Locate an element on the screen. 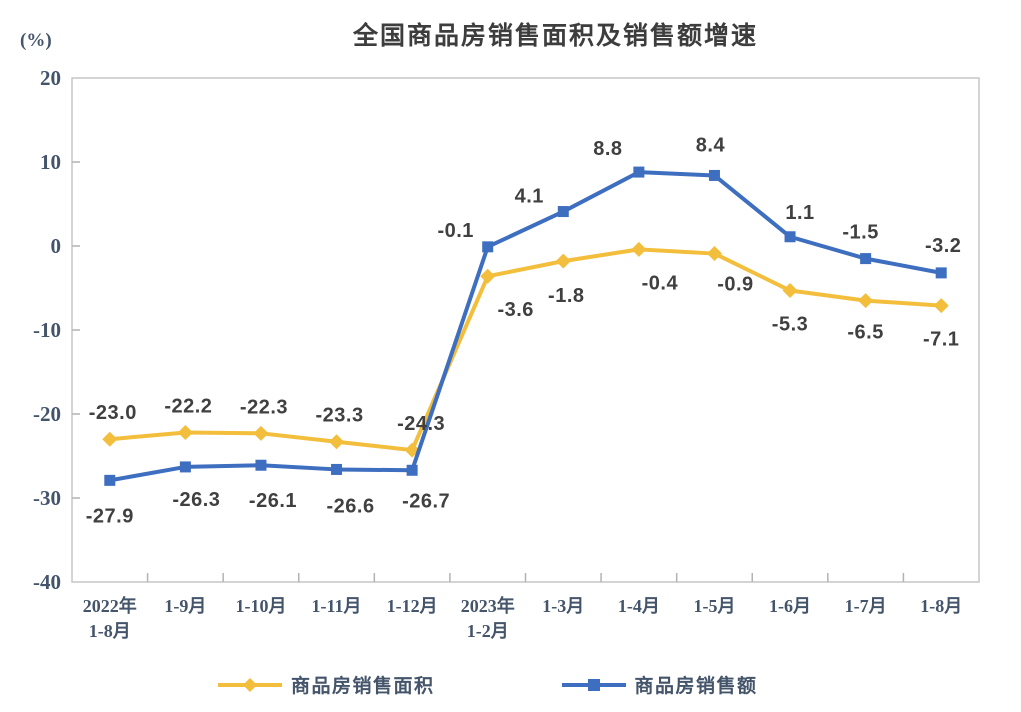 This screenshot has width=1021, height=712. y-axis-tick-label: 20 is located at coordinates (50, 78).